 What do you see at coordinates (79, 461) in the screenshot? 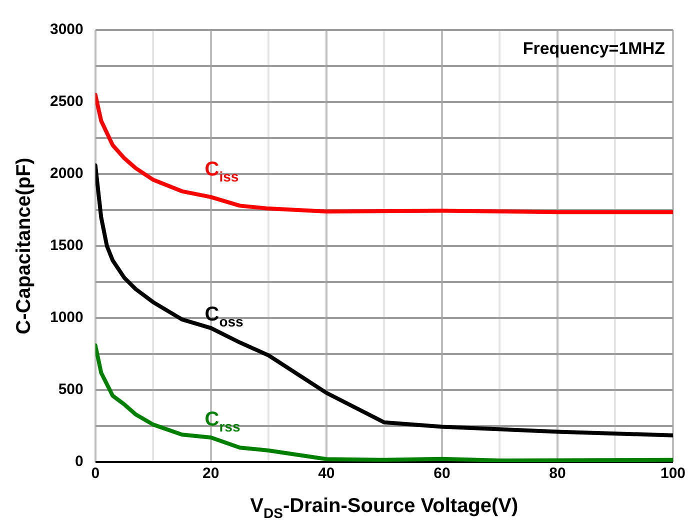
I see `y-tick-label: 0` at bounding box center [79, 461].